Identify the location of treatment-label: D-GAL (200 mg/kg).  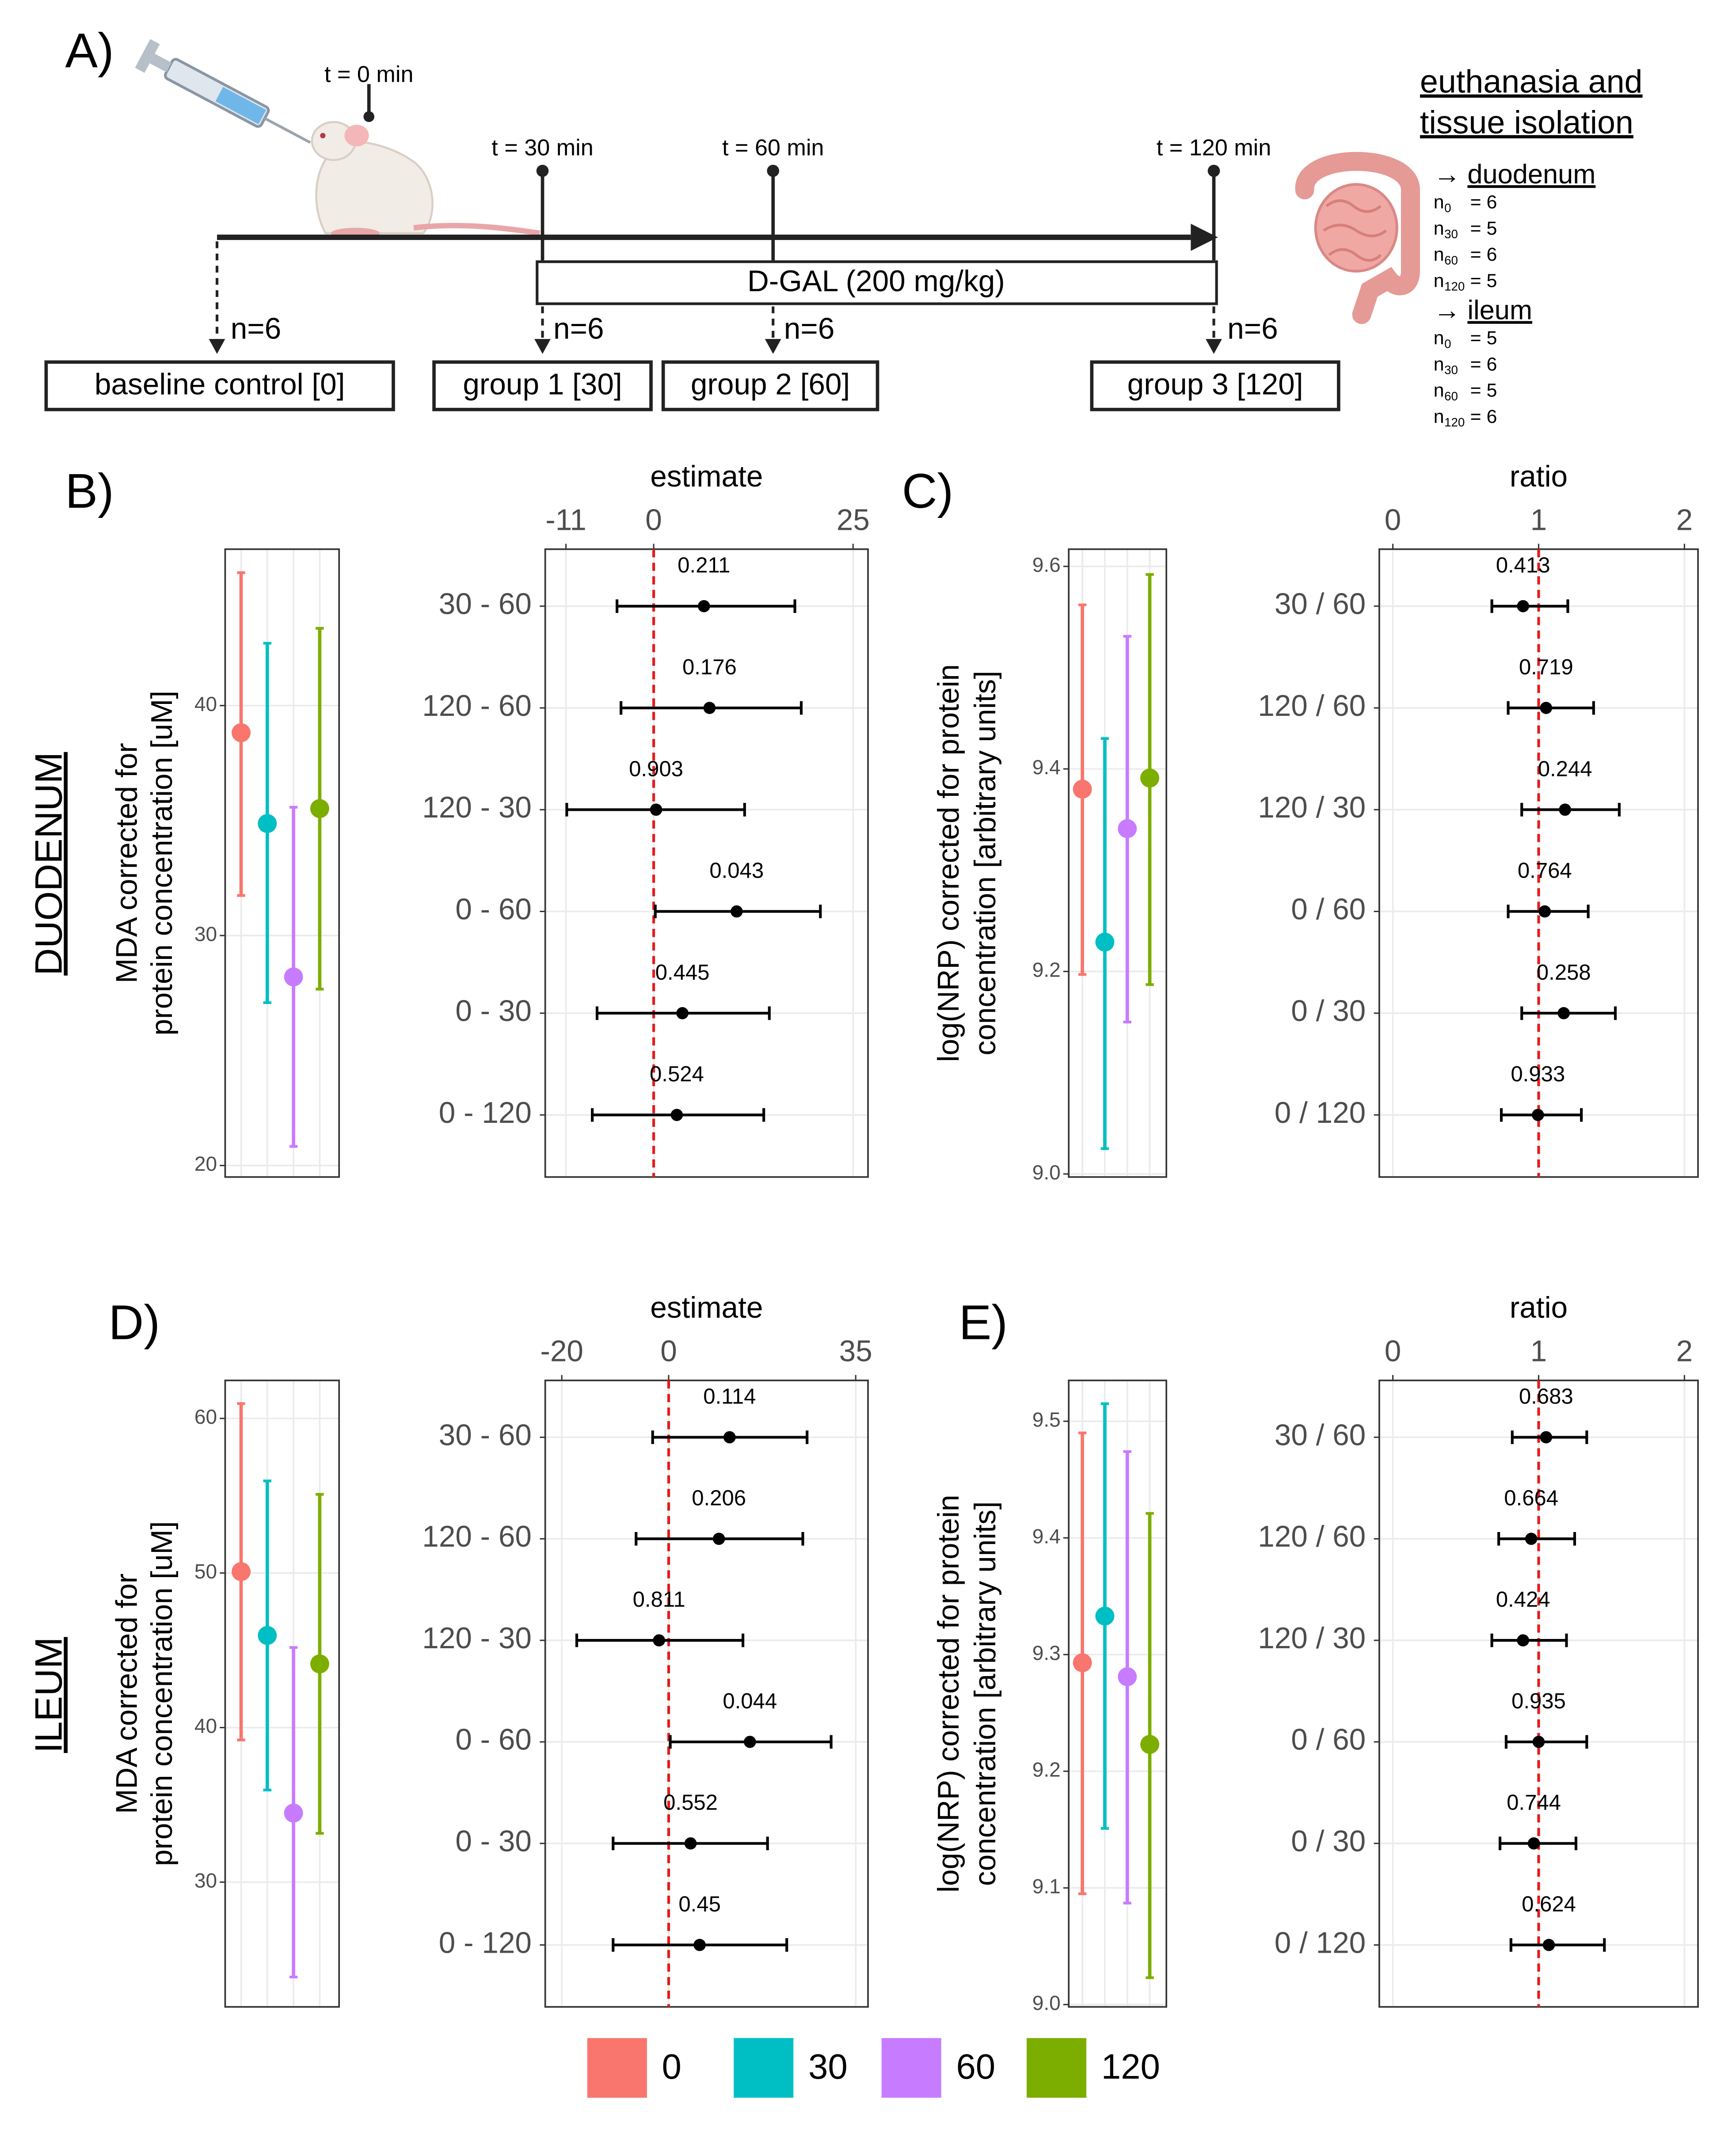
(876, 281).